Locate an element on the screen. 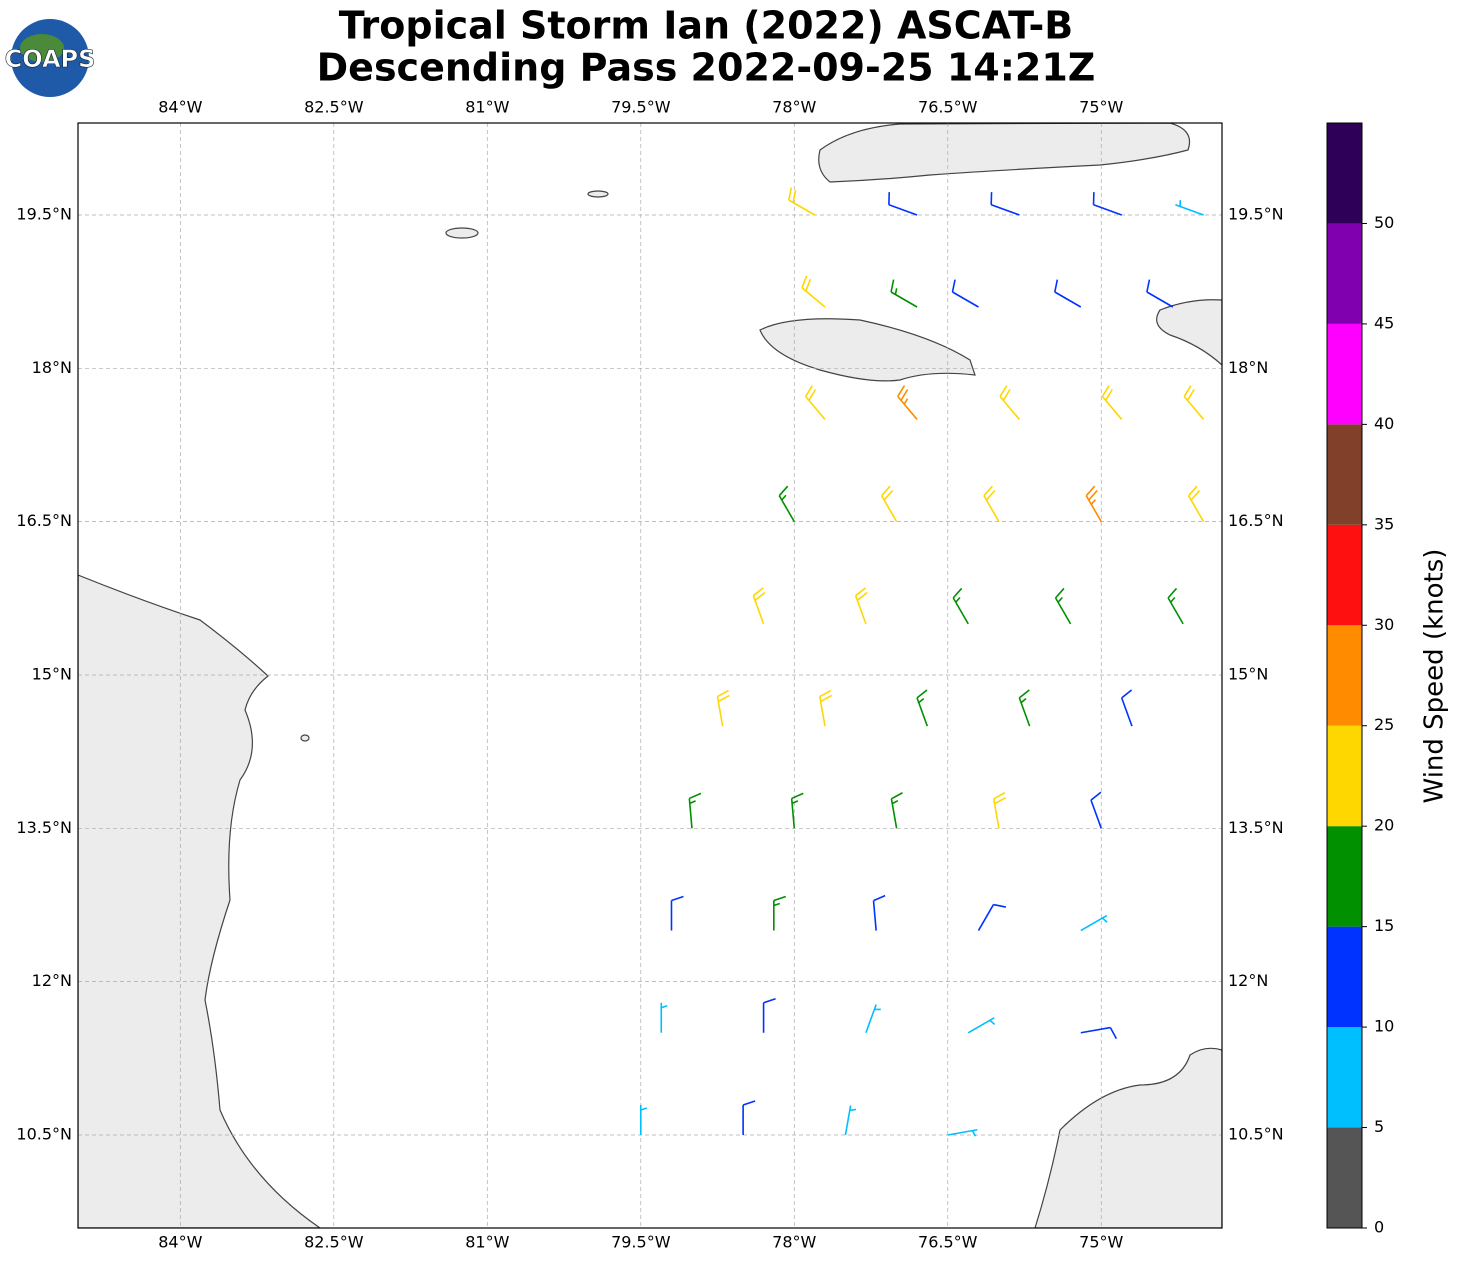 The image size is (1463, 1264). logo-text: COAPS is located at coordinates (50, 59).